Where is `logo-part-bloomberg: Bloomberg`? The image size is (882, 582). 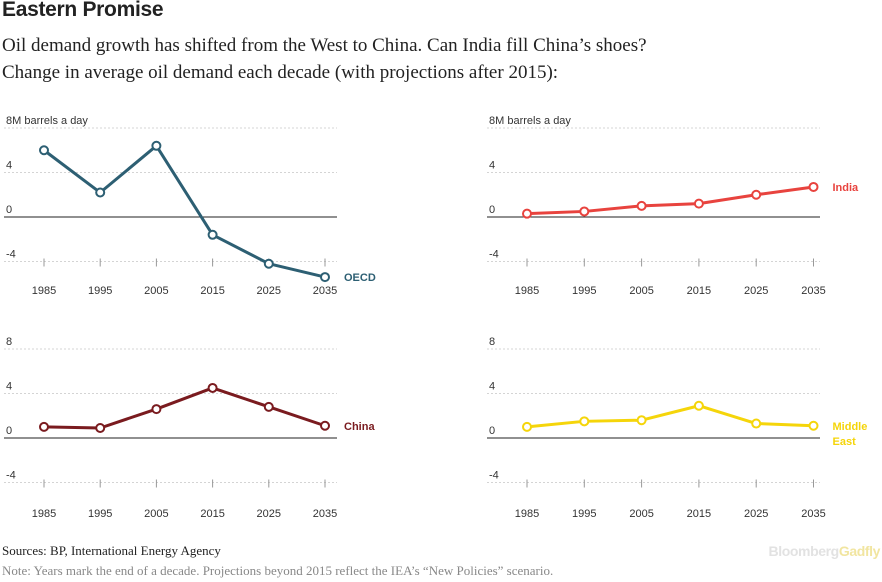
logo-part-bloomberg: Bloomberg is located at coordinates (804, 551).